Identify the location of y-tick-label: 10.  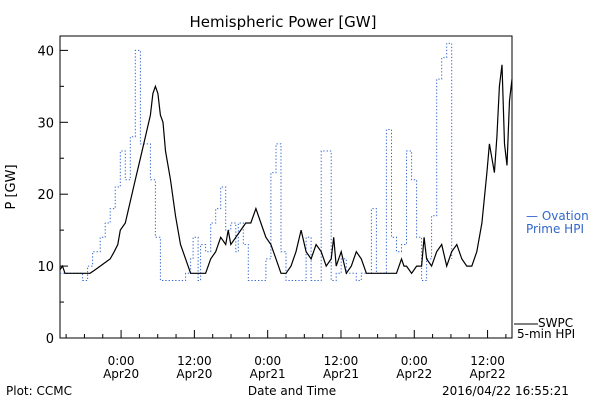
(45, 267).